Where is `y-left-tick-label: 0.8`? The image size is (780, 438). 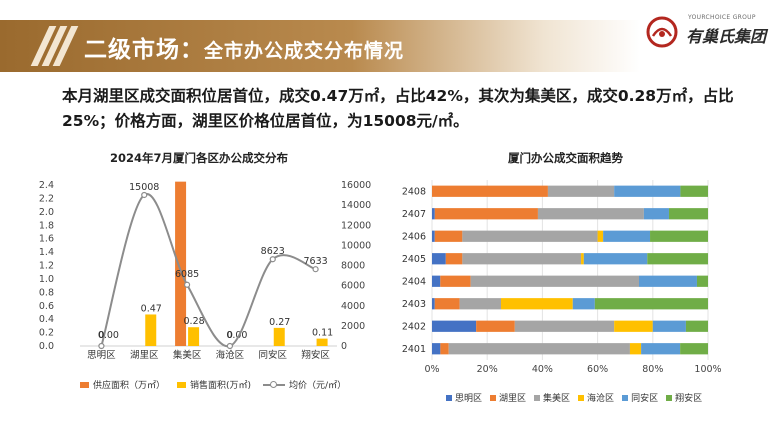
y-left-tick-label: 0.8 is located at coordinates (46, 292).